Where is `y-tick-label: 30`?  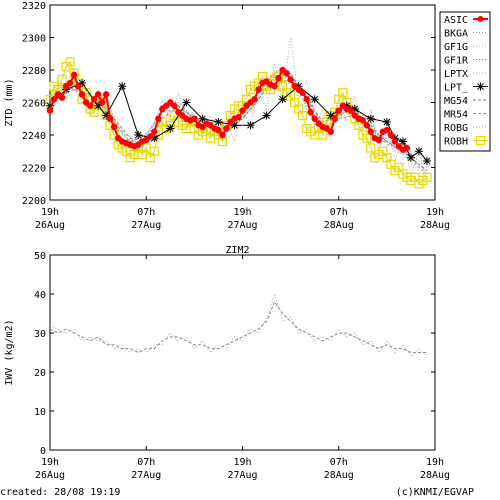 y-tick-label: 30 is located at coordinates (40, 334).